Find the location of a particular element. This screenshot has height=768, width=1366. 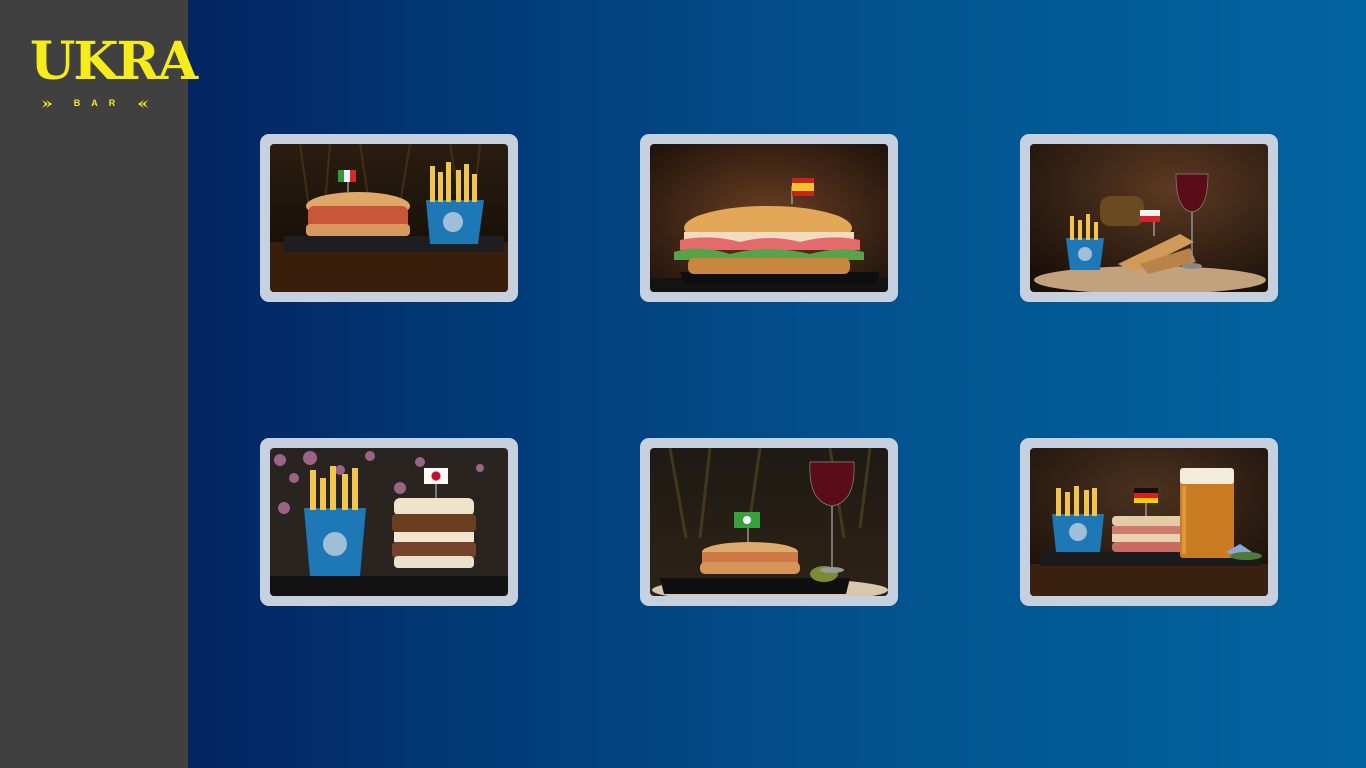

menu-card-green-flag-sandwich is located at coordinates (769, 522).